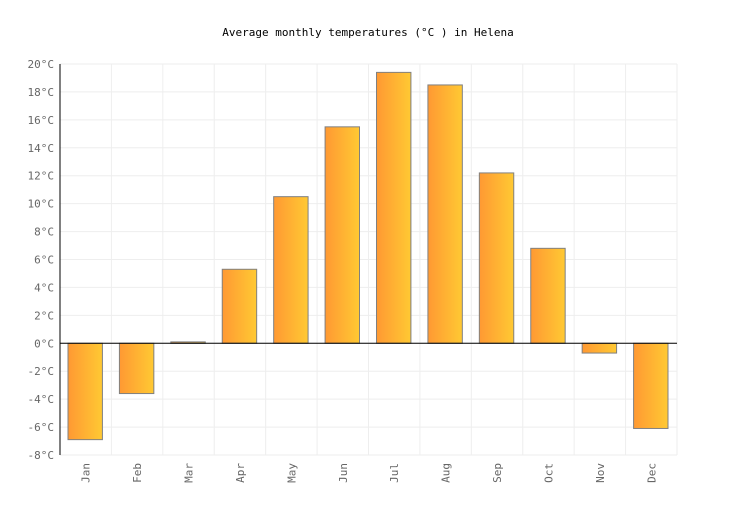  What do you see at coordinates (85, 391) in the screenshot?
I see `bar-jan` at bounding box center [85, 391].